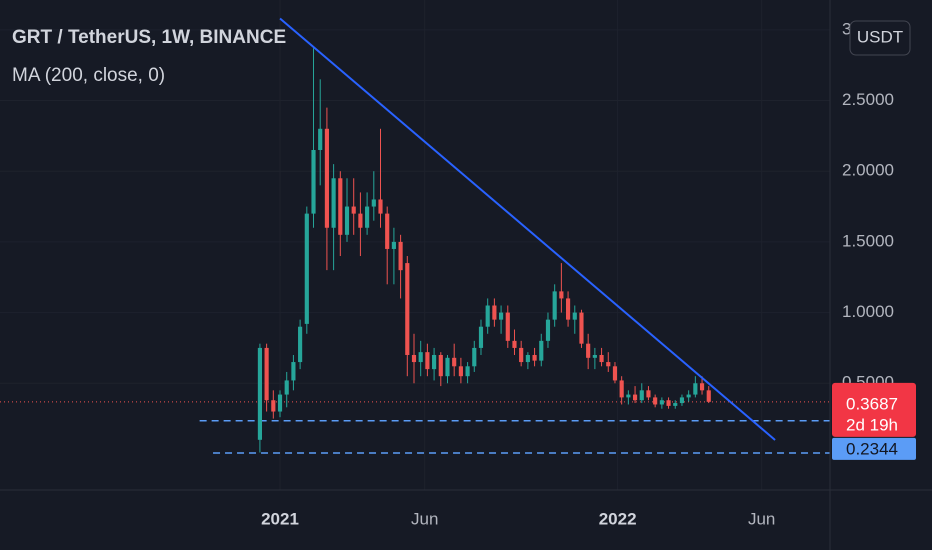 The image size is (932, 550). I want to click on y-tick-label: 2.5000, so click(868, 99).